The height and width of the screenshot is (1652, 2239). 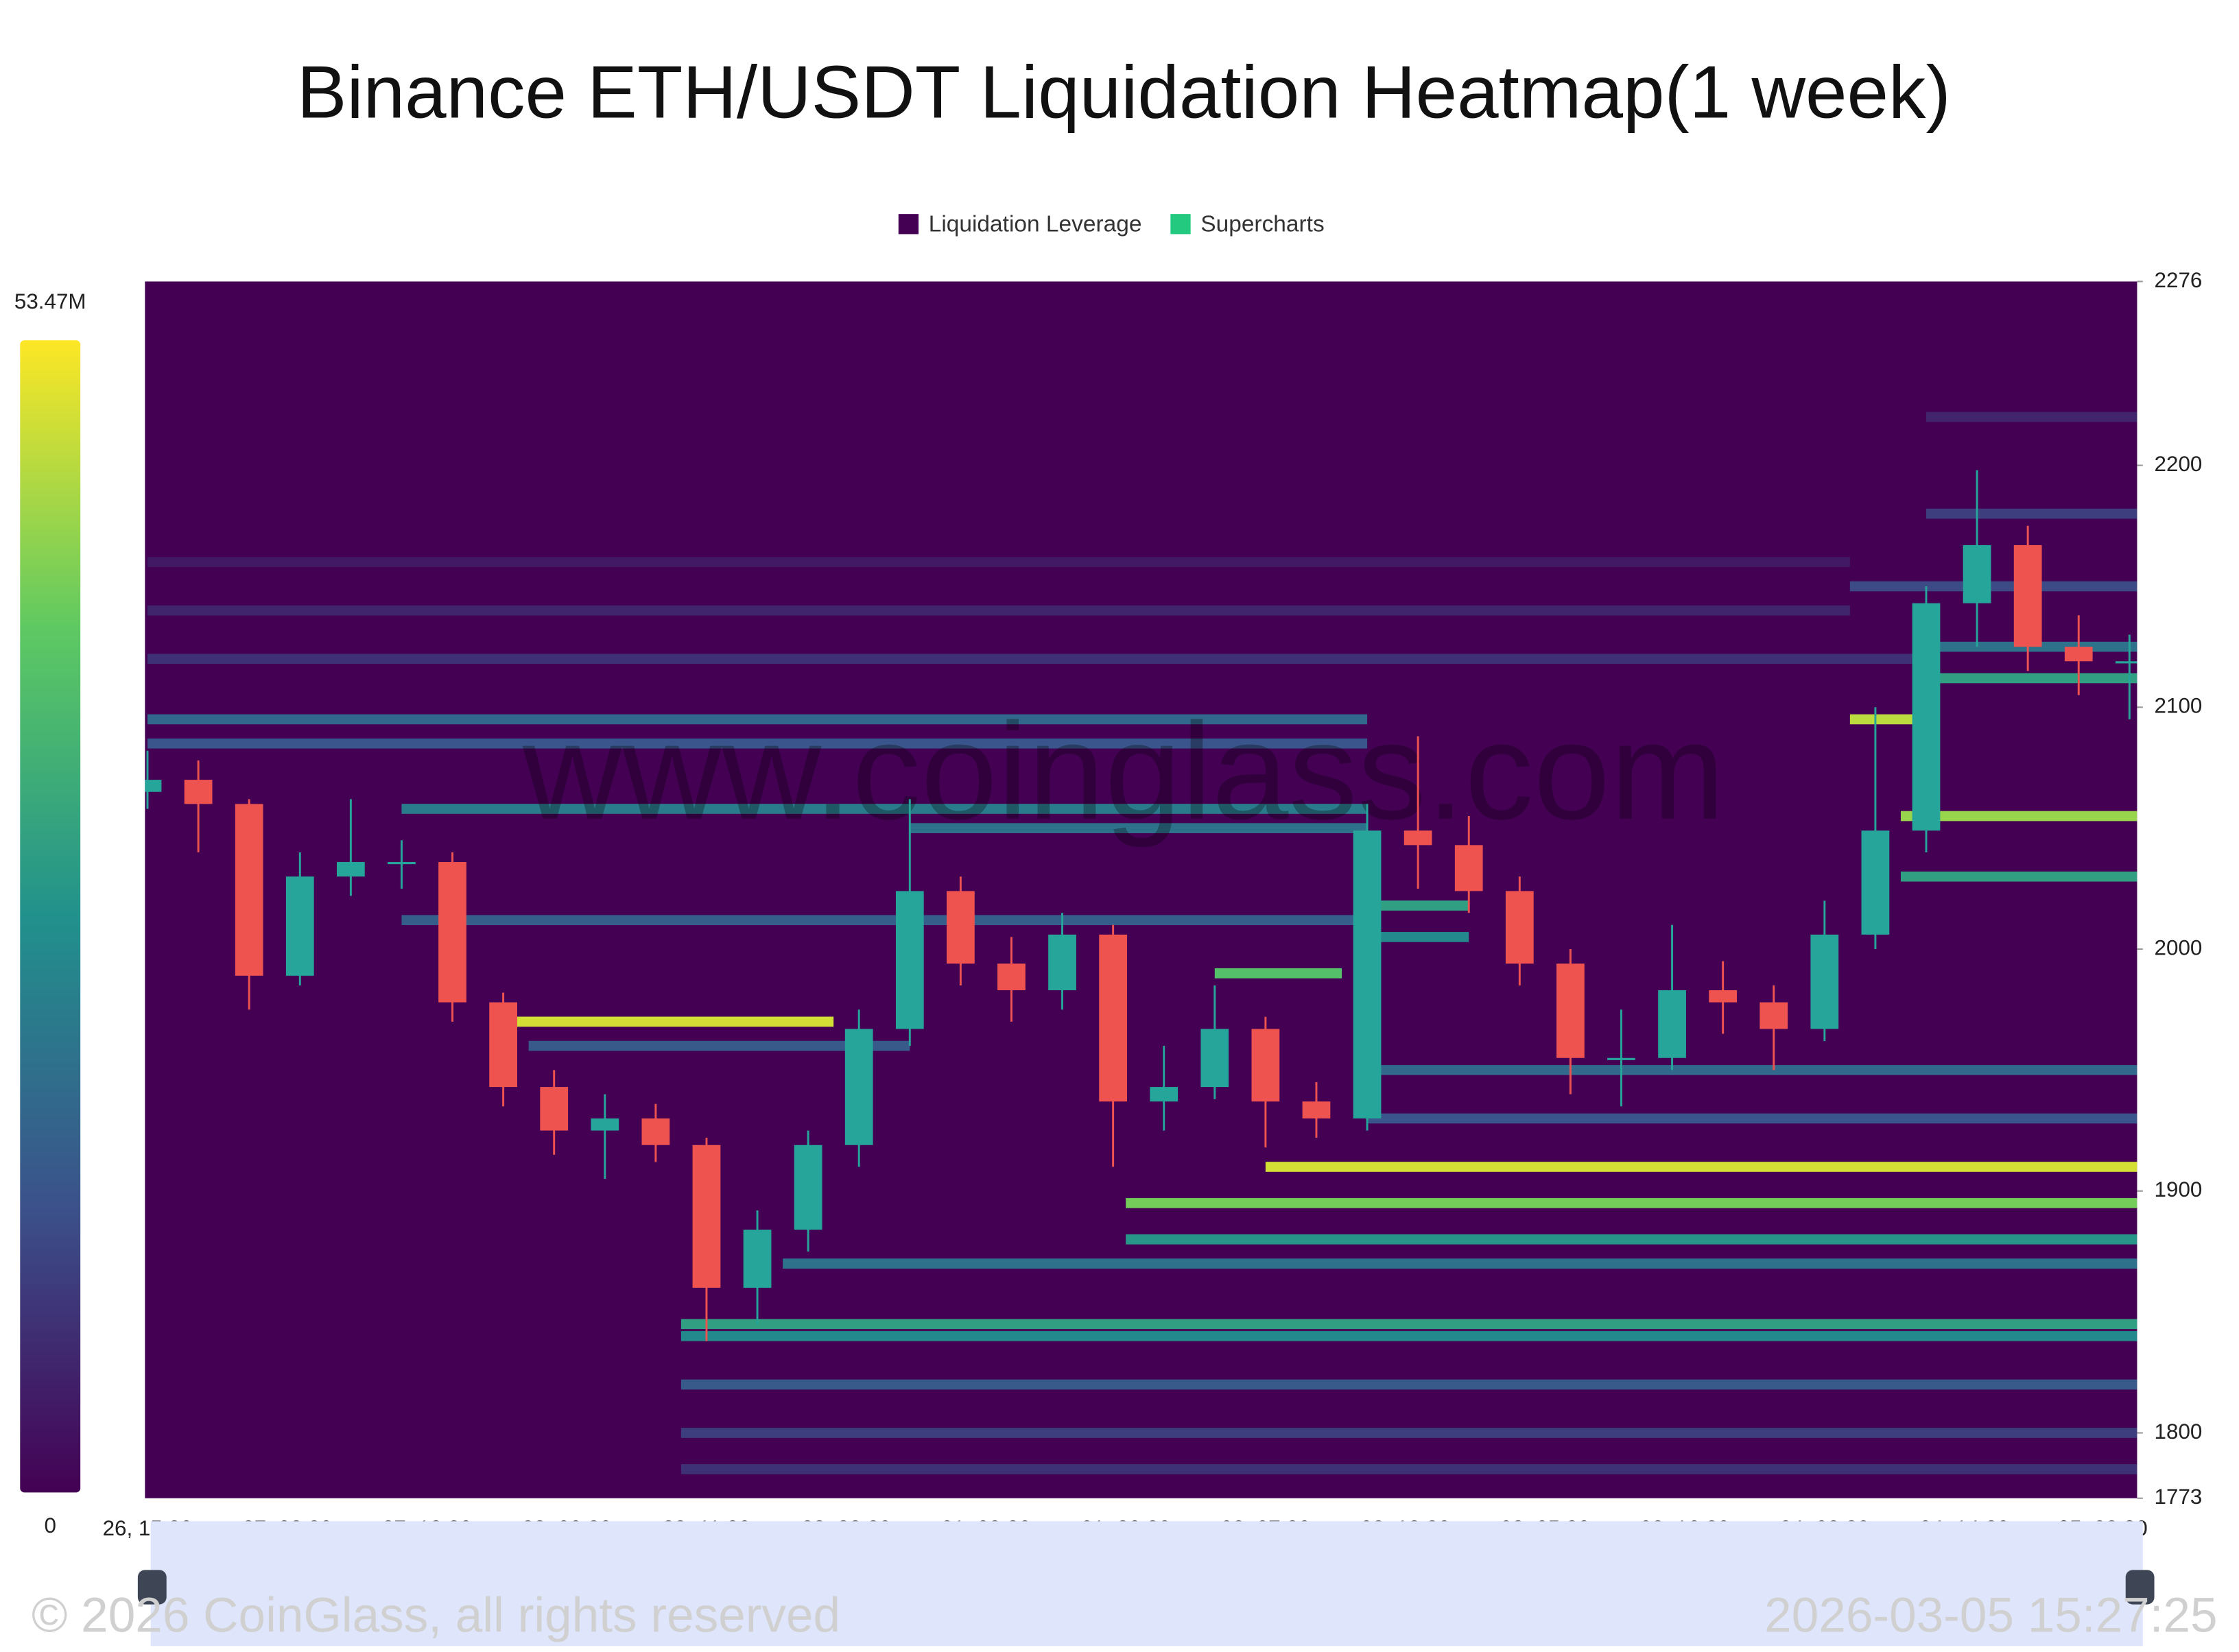 I want to click on navigator, so click(x=1146, y=1584).